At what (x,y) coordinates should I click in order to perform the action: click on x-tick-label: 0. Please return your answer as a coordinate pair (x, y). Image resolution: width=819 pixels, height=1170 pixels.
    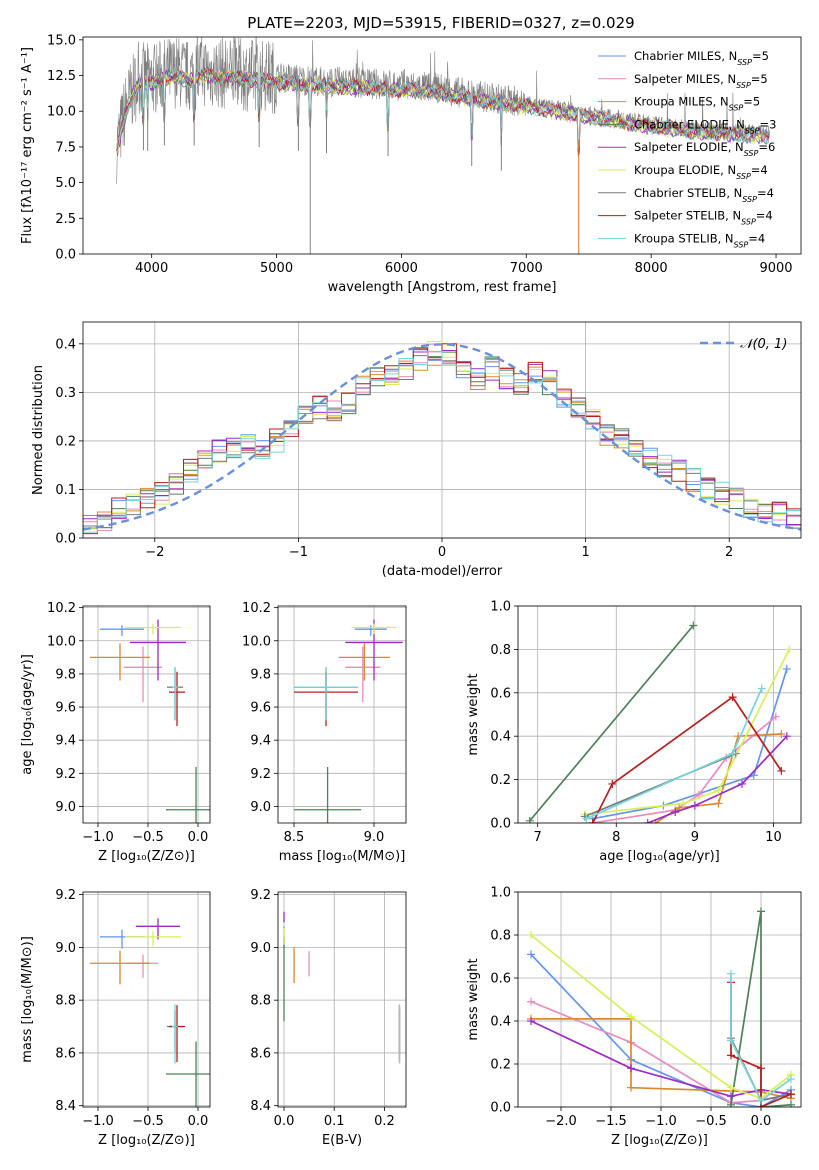
    Looking at the image, I should click on (442, 552).